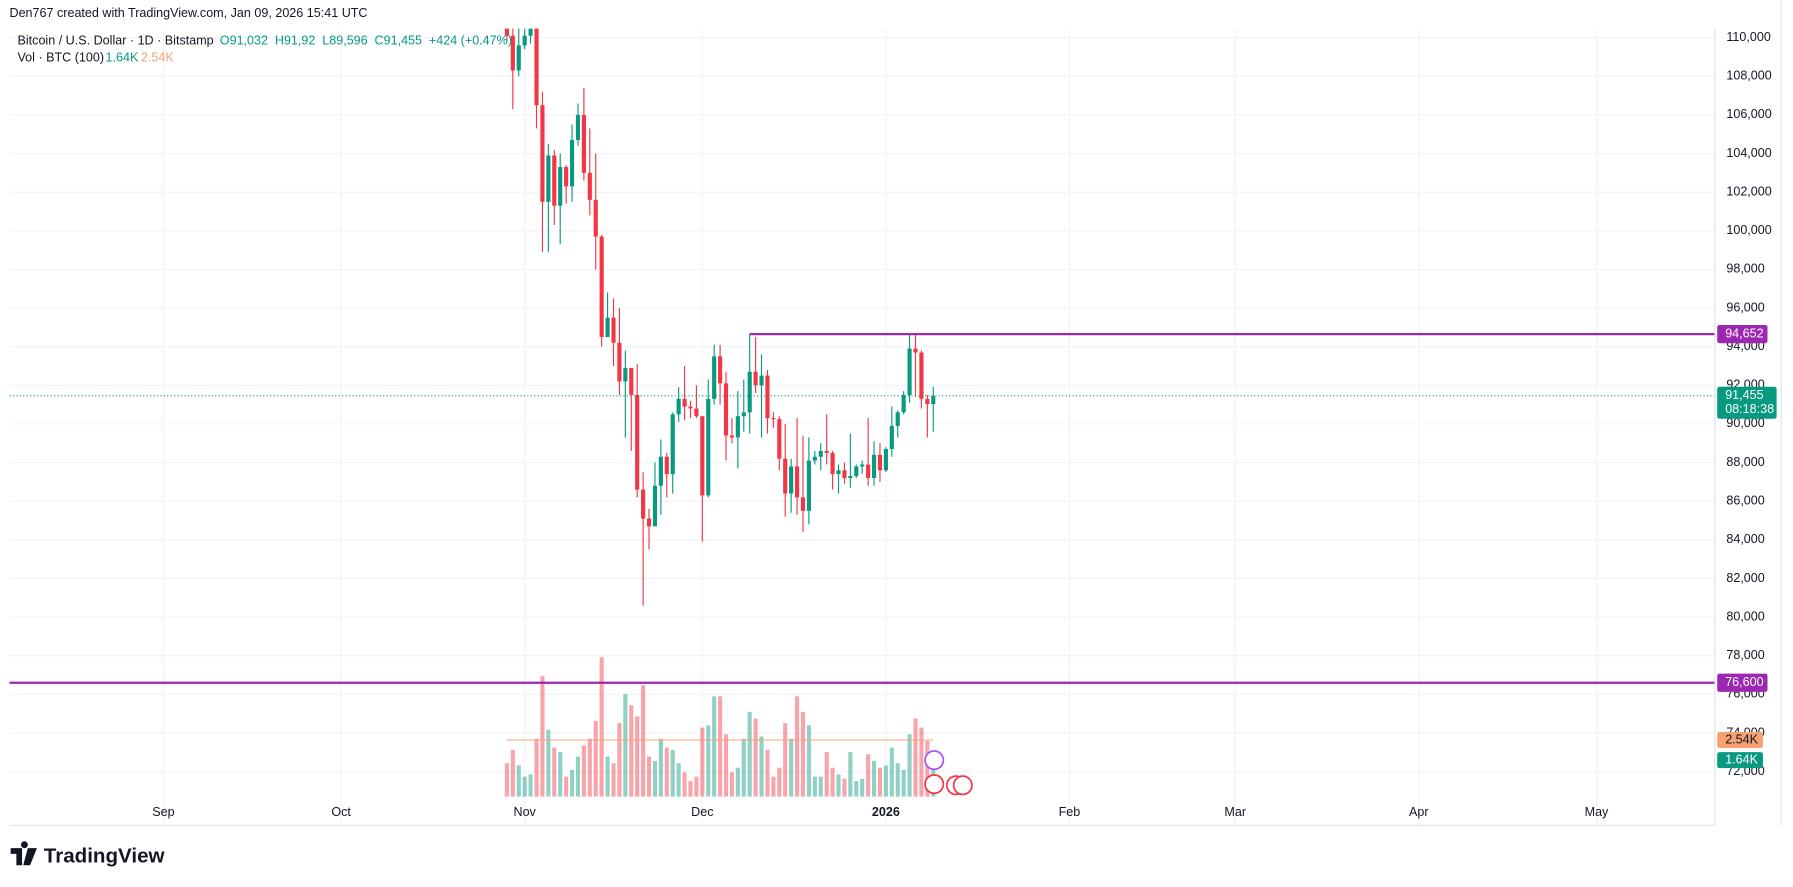 This screenshot has width=1793, height=887. What do you see at coordinates (1749, 409) in the screenshot?
I see `countdown: 08:18:38` at bounding box center [1749, 409].